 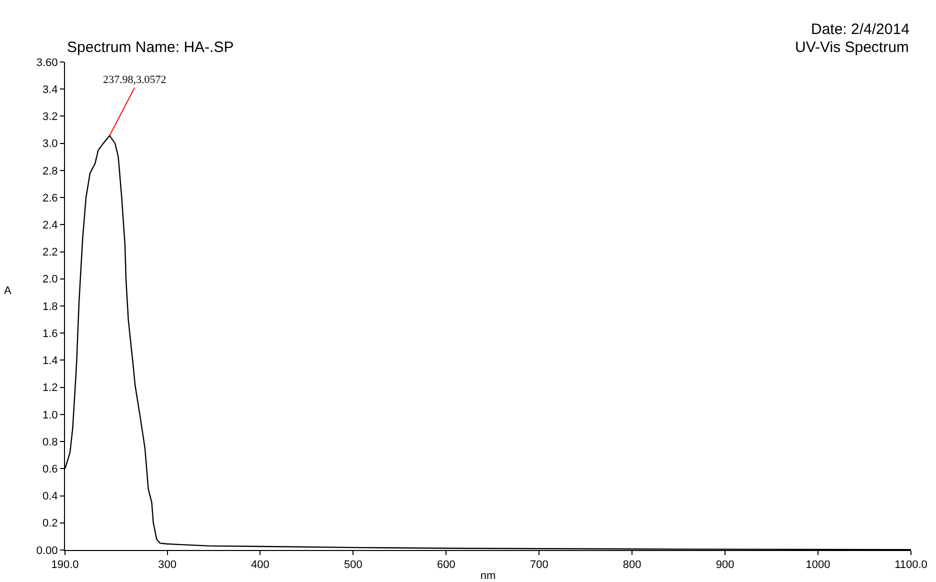 I want to click on text: Date: 2/4/2014, so click(x=860, y=29).